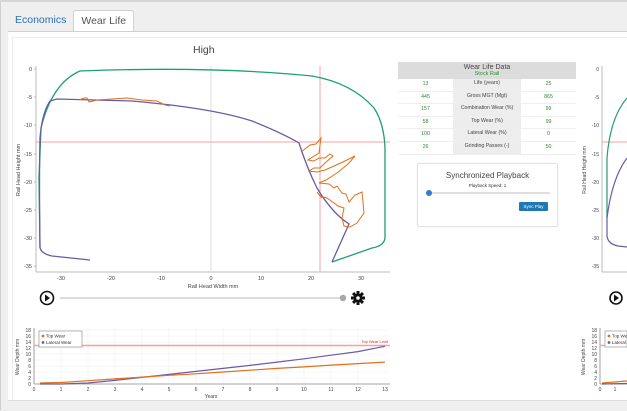  Describe the element at coordinates (425, 134) in the screenshot. I see `row-left-value: 100` at that location.